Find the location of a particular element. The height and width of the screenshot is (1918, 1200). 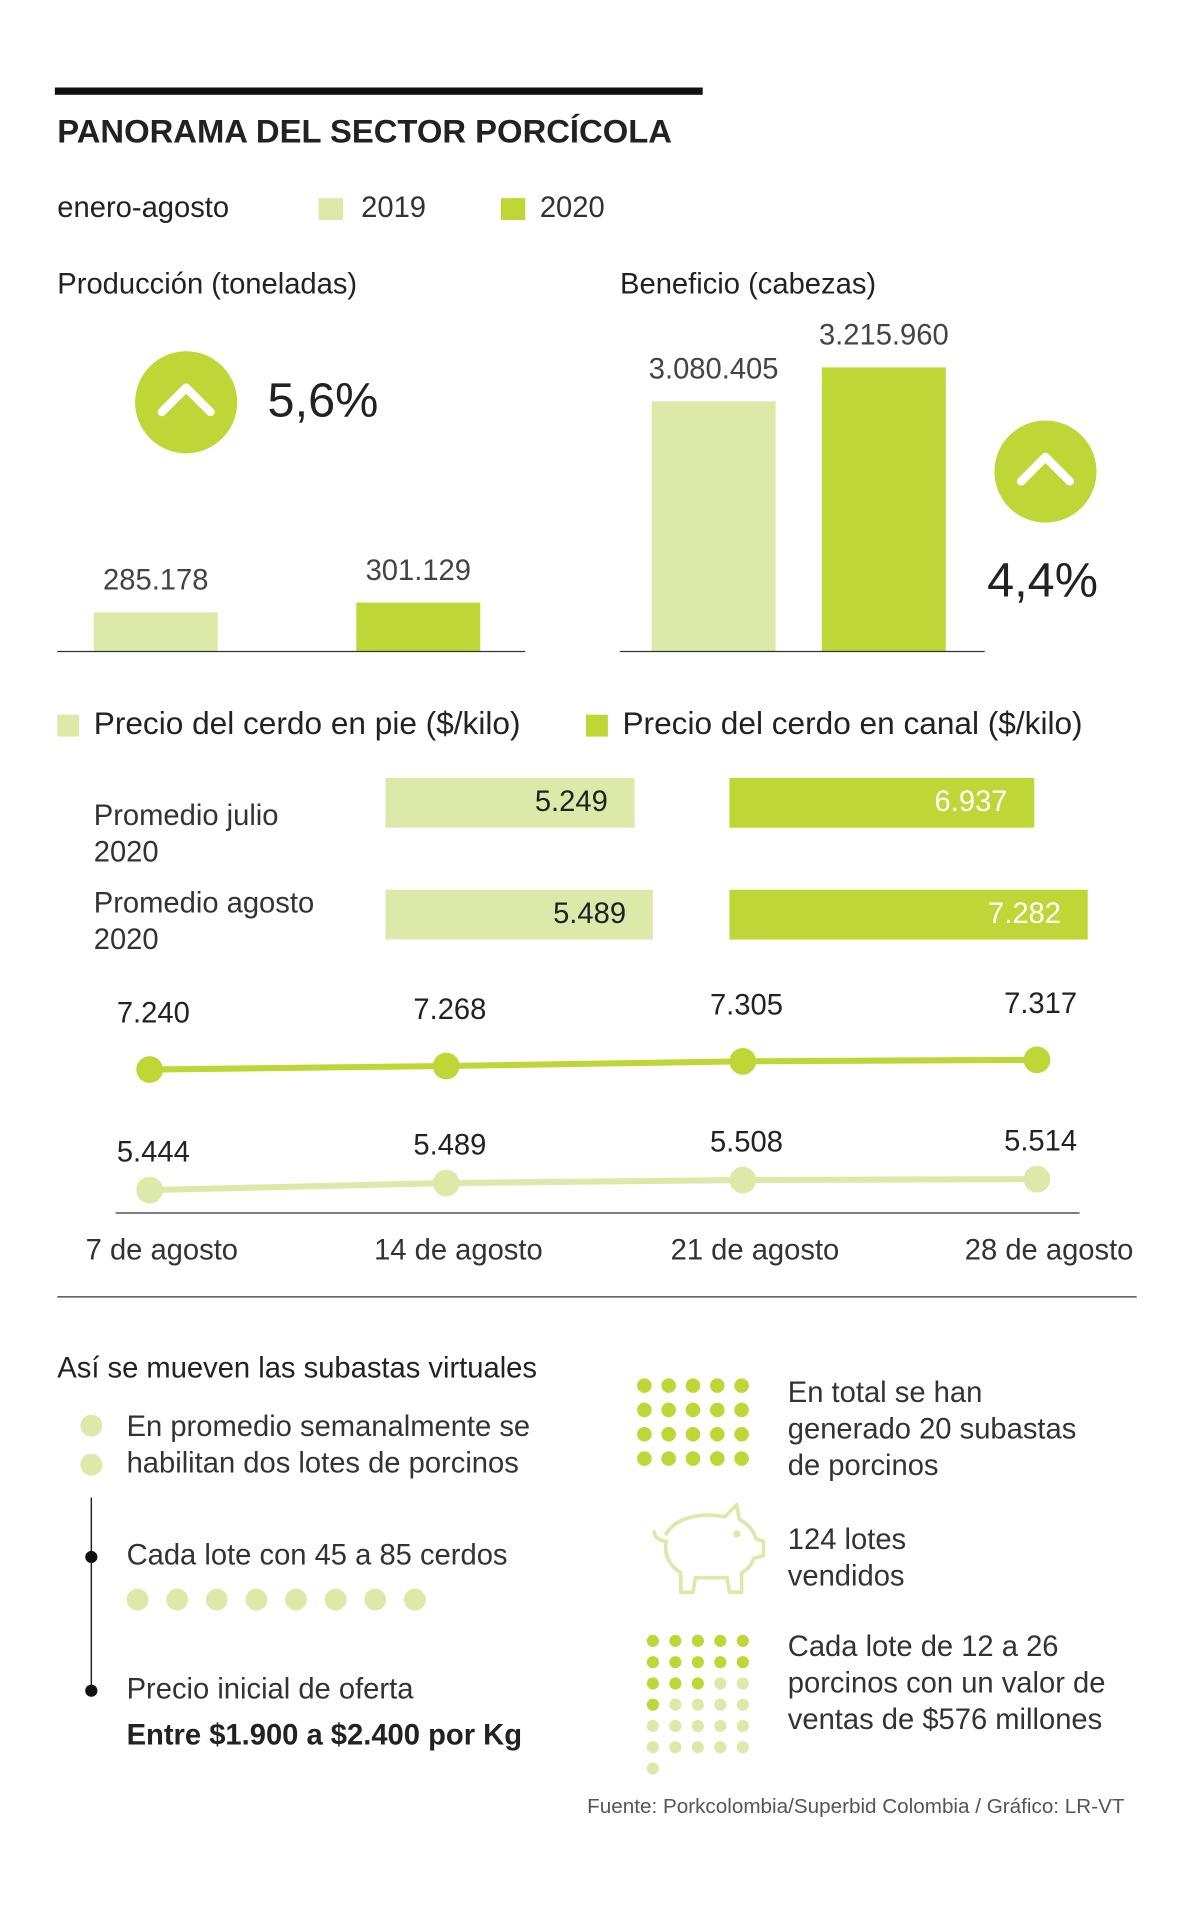

bar-value-label: 3.080.405 is located at coordinates (714, 370).